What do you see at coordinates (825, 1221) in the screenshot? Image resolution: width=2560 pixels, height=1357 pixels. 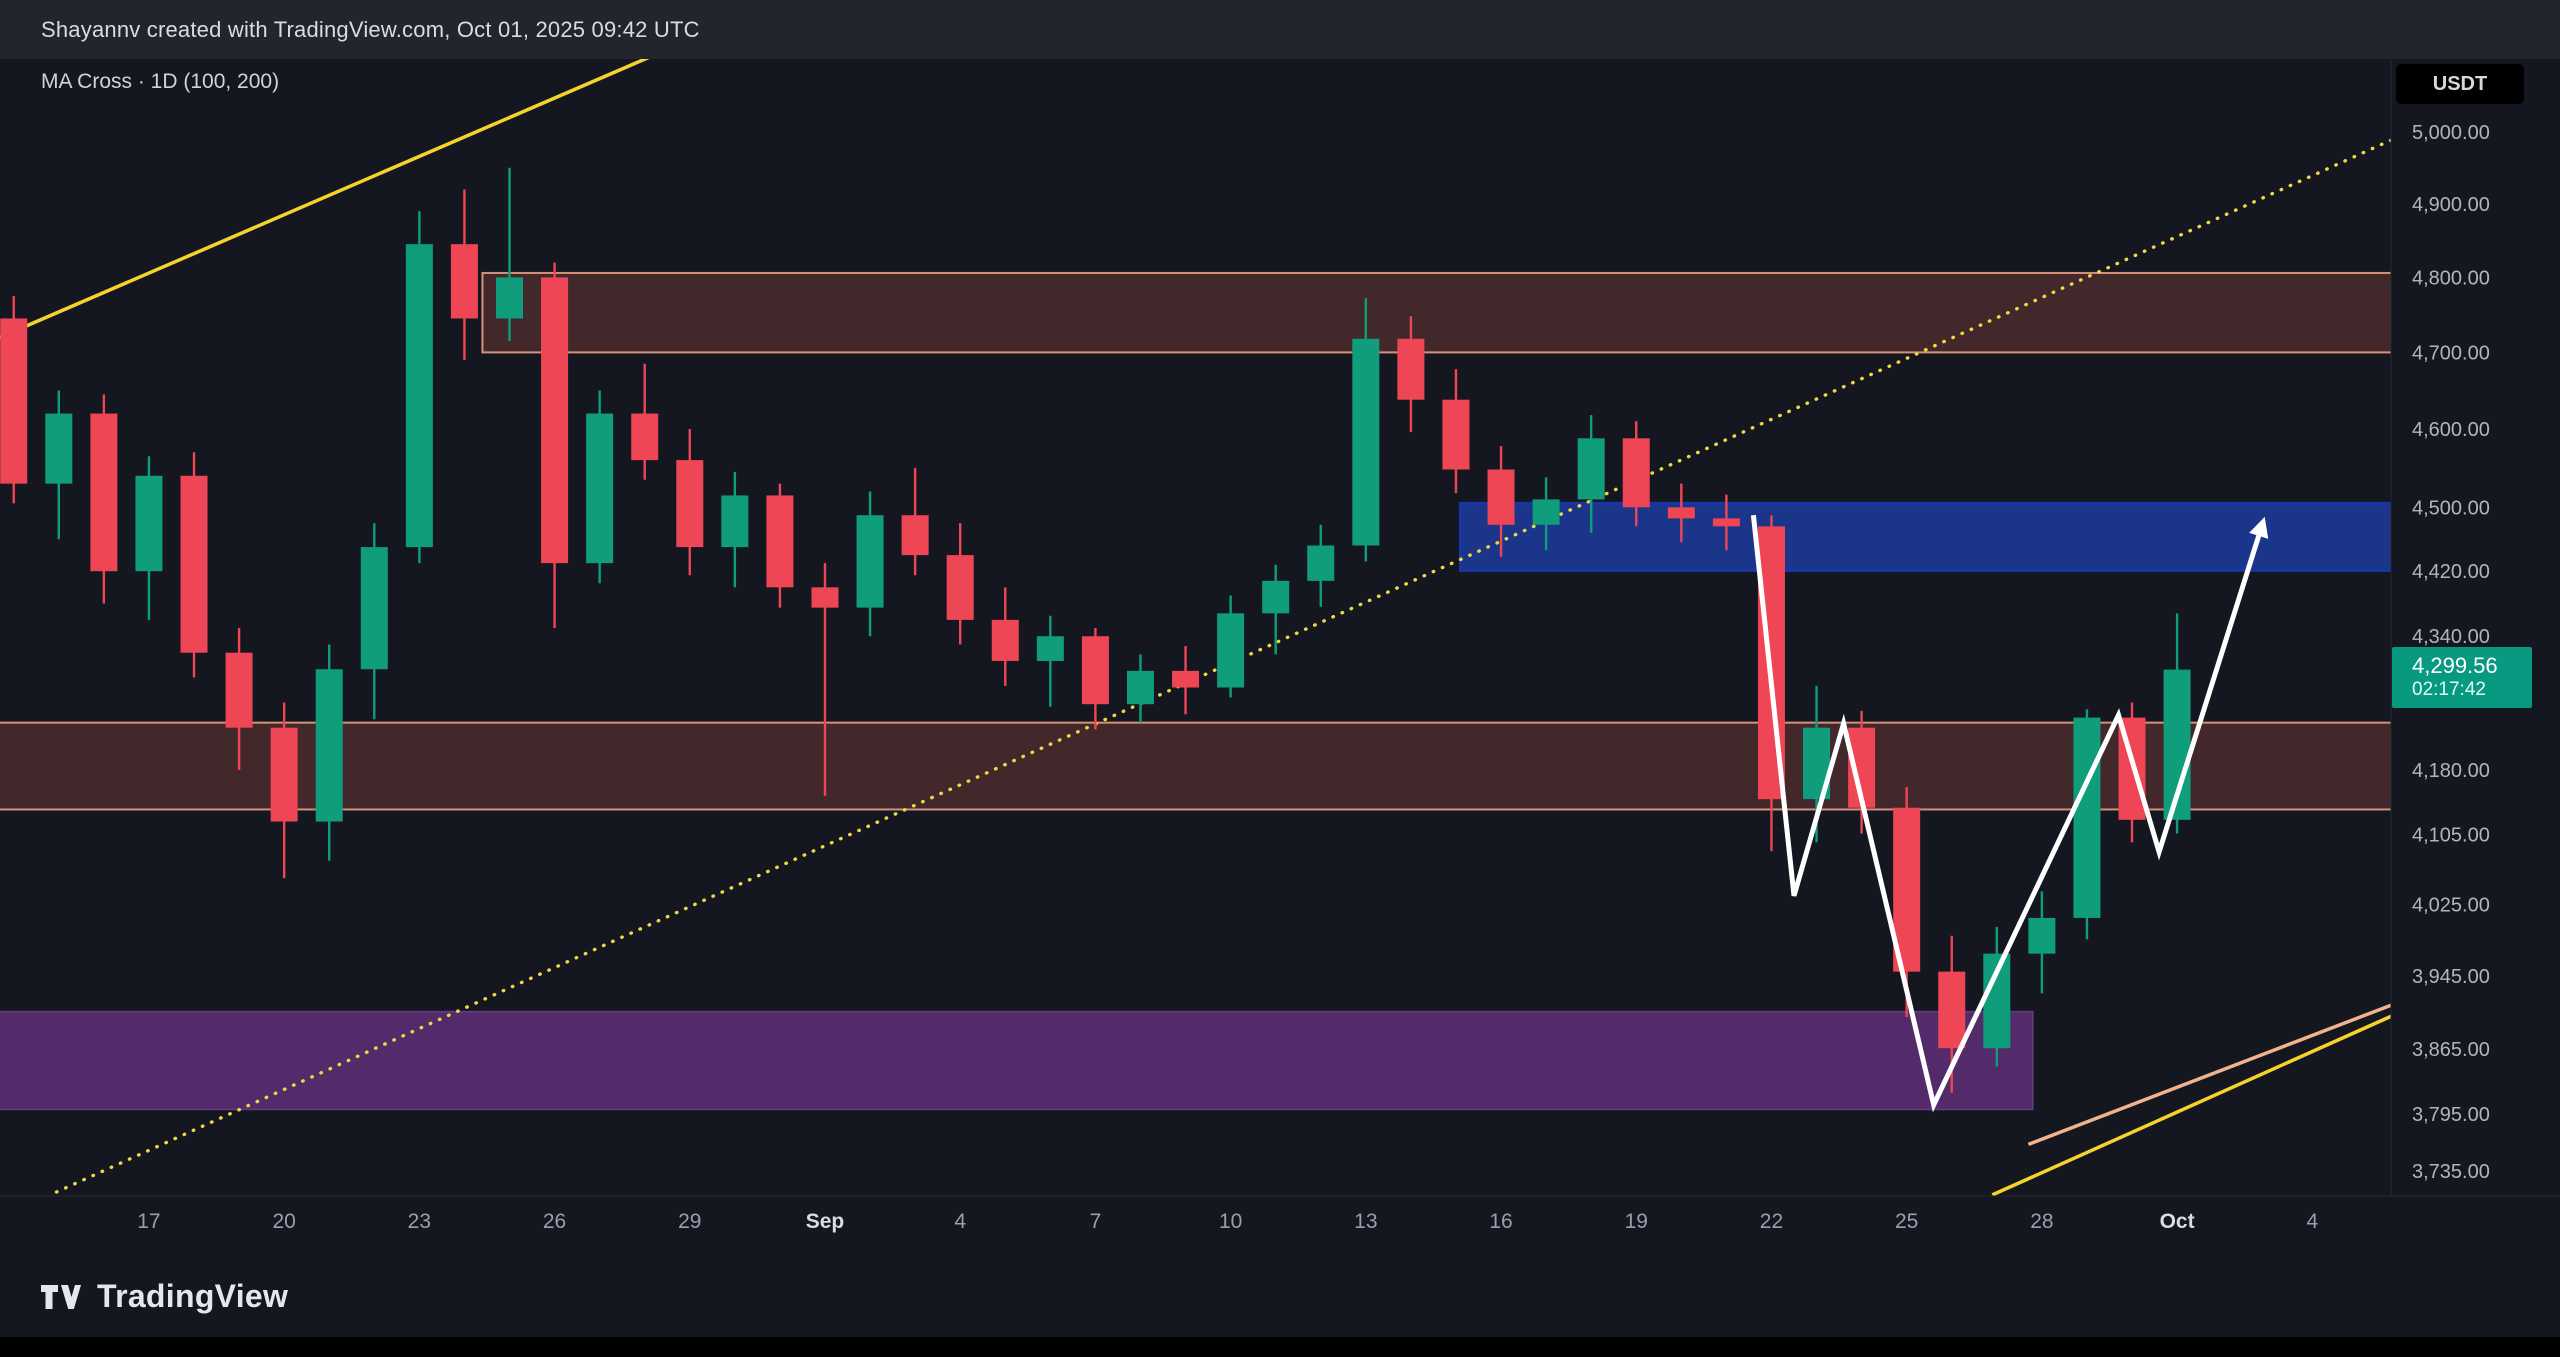 I see `time-tick-label: Sep` at bounding box center [825, 1221].